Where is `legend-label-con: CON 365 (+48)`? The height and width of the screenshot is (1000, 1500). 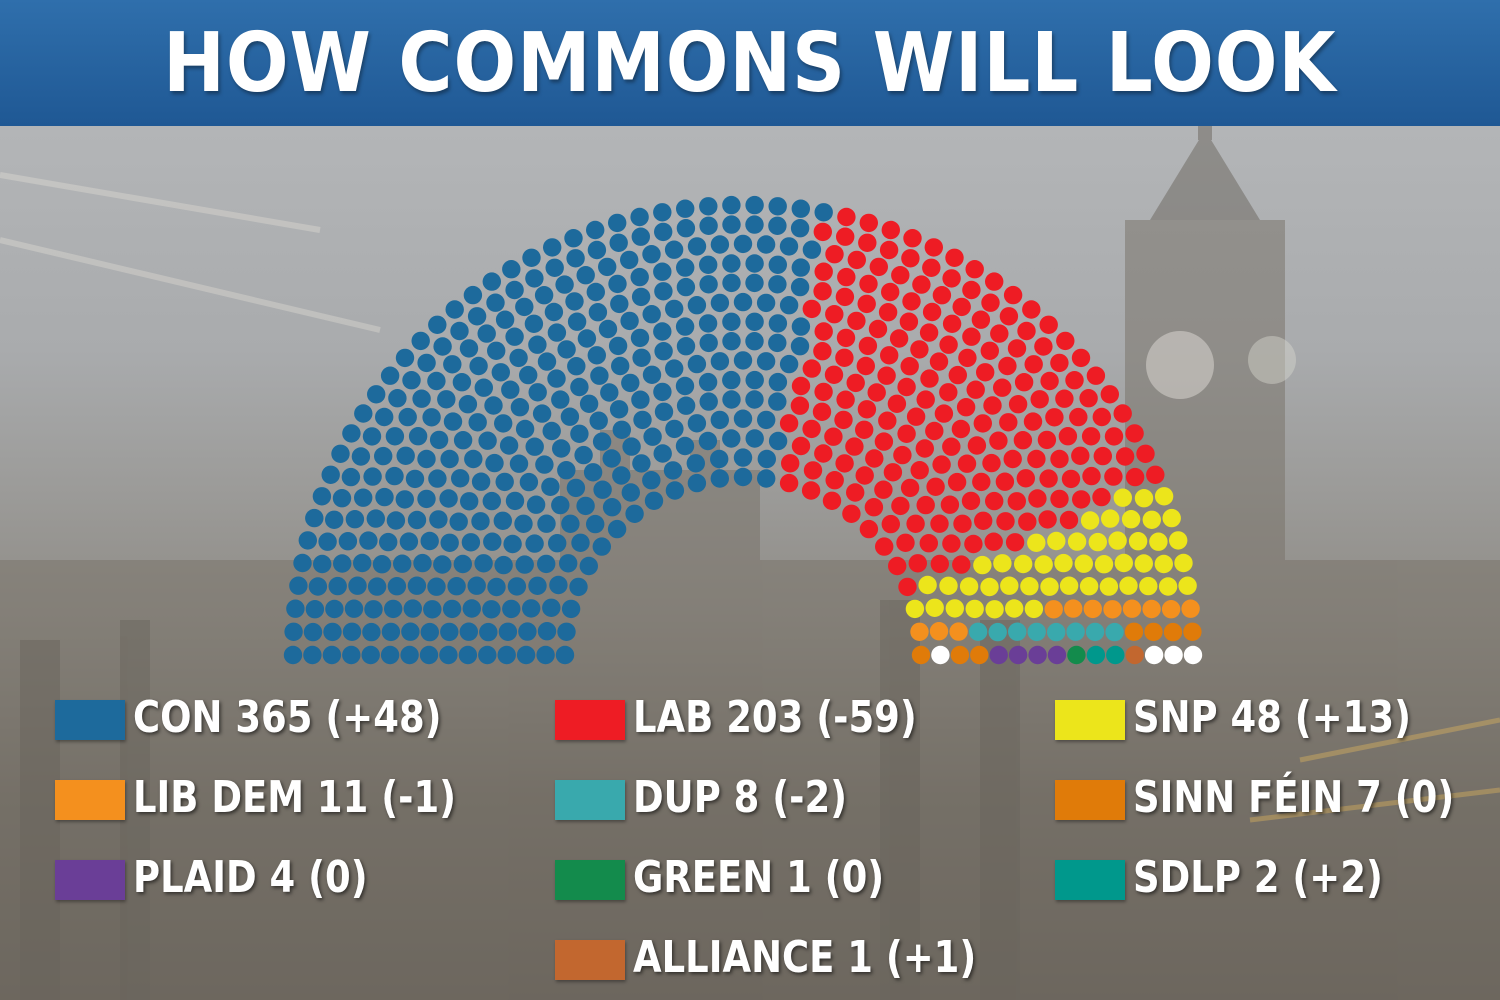 legend-label-con: CON 365 (+48) is located at coordinates (287, 717).